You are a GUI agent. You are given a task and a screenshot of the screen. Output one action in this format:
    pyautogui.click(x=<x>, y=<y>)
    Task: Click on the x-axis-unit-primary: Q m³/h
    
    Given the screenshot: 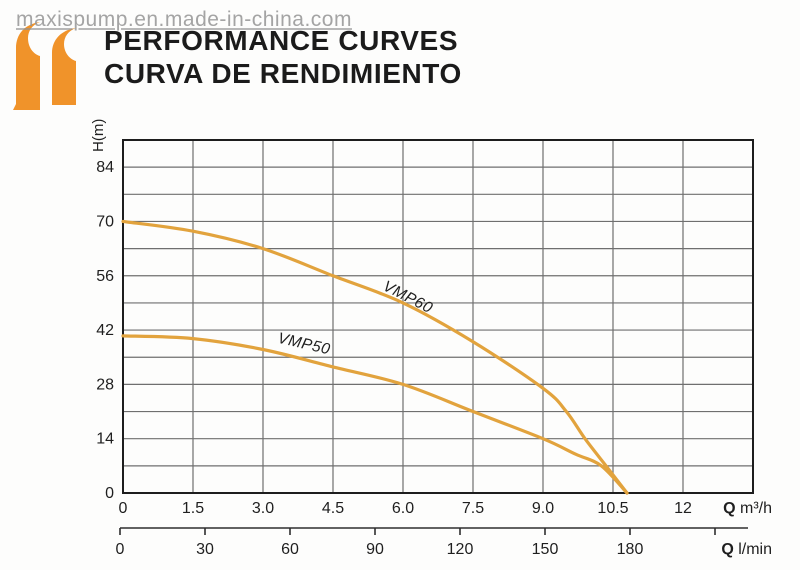 What is the action you would take?
    pyautogui.click(x=747, y=508)
    